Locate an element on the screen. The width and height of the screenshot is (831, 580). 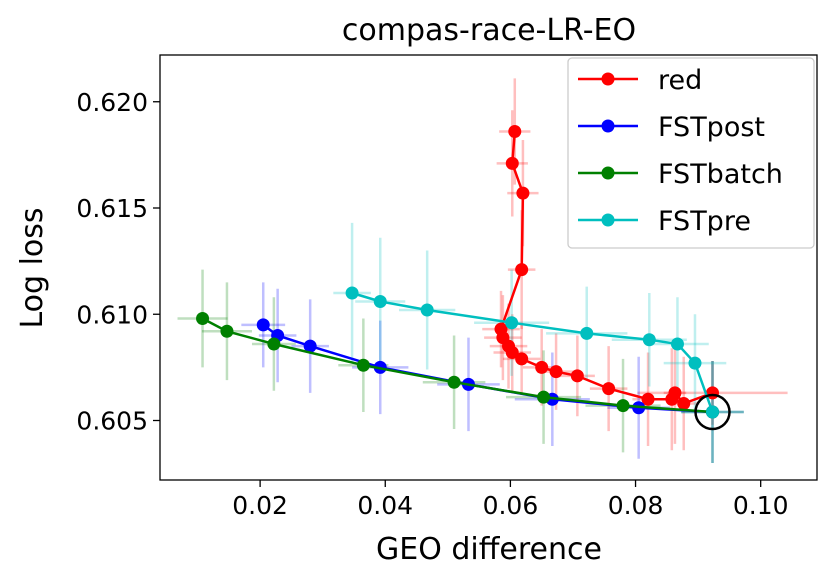
y-tick-label-0: 0.605 is located at coordinates (112, 421).